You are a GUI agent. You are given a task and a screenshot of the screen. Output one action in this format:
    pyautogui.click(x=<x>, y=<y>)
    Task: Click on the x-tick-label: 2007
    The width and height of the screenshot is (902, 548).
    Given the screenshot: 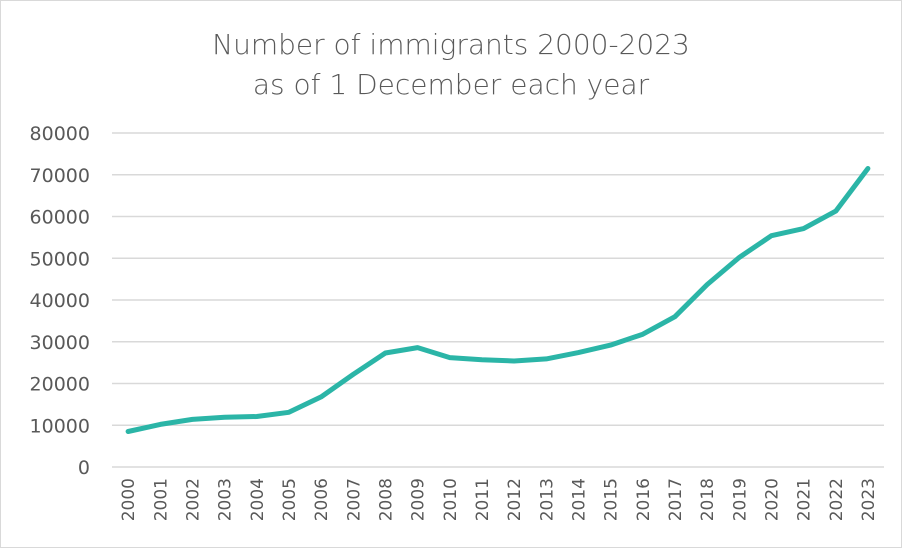 What is the action you would take?
    pyautogui.click(x=354, y=499)
    